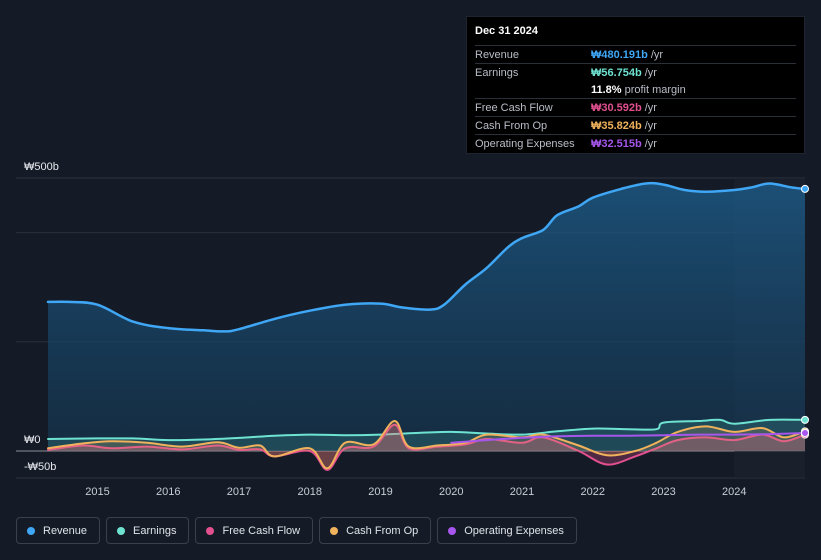  I want to click on x-tick-label: 2019, so click(380, 492).